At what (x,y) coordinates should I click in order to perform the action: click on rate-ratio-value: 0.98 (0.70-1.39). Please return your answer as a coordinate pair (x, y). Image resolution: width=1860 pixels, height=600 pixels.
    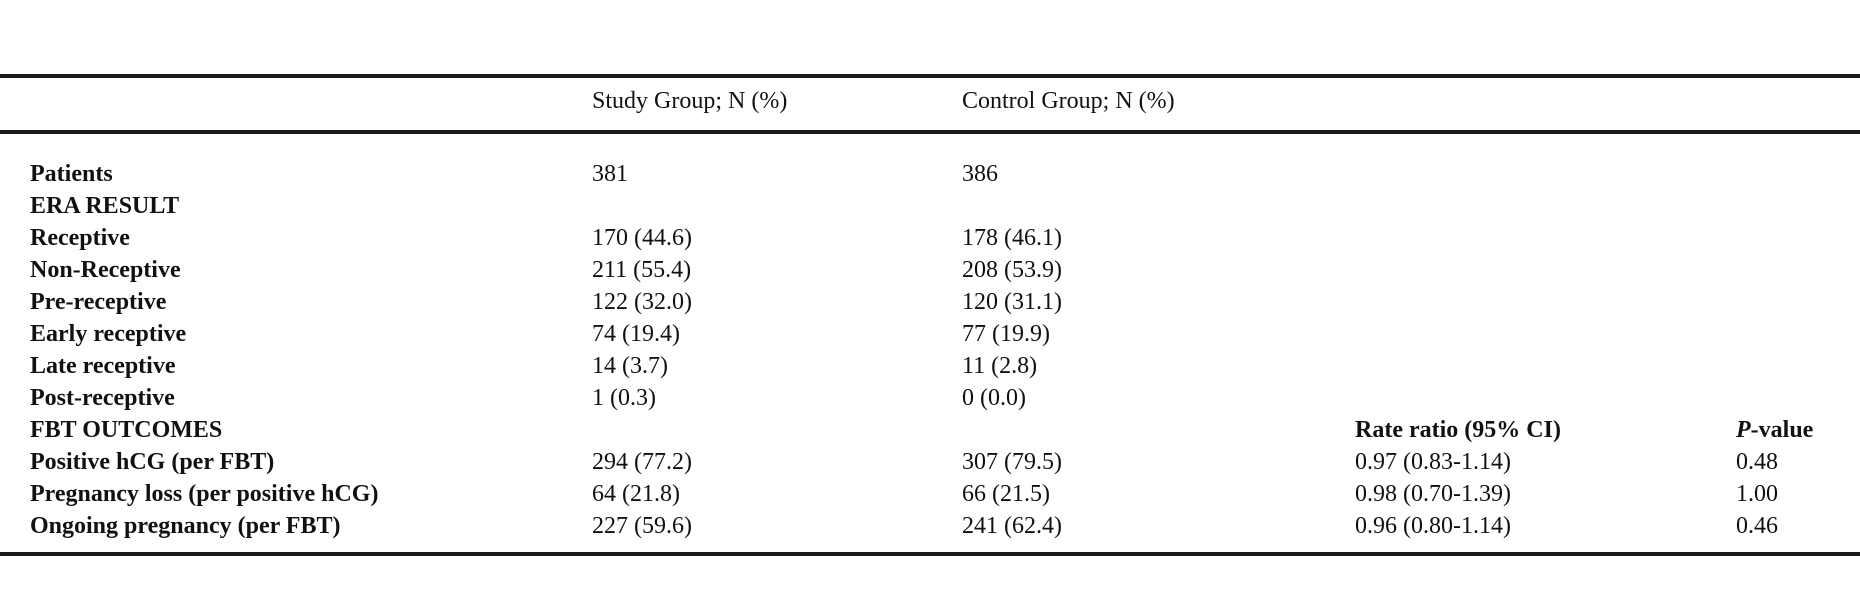
    Looking at the image, I should click on (1433, 494).